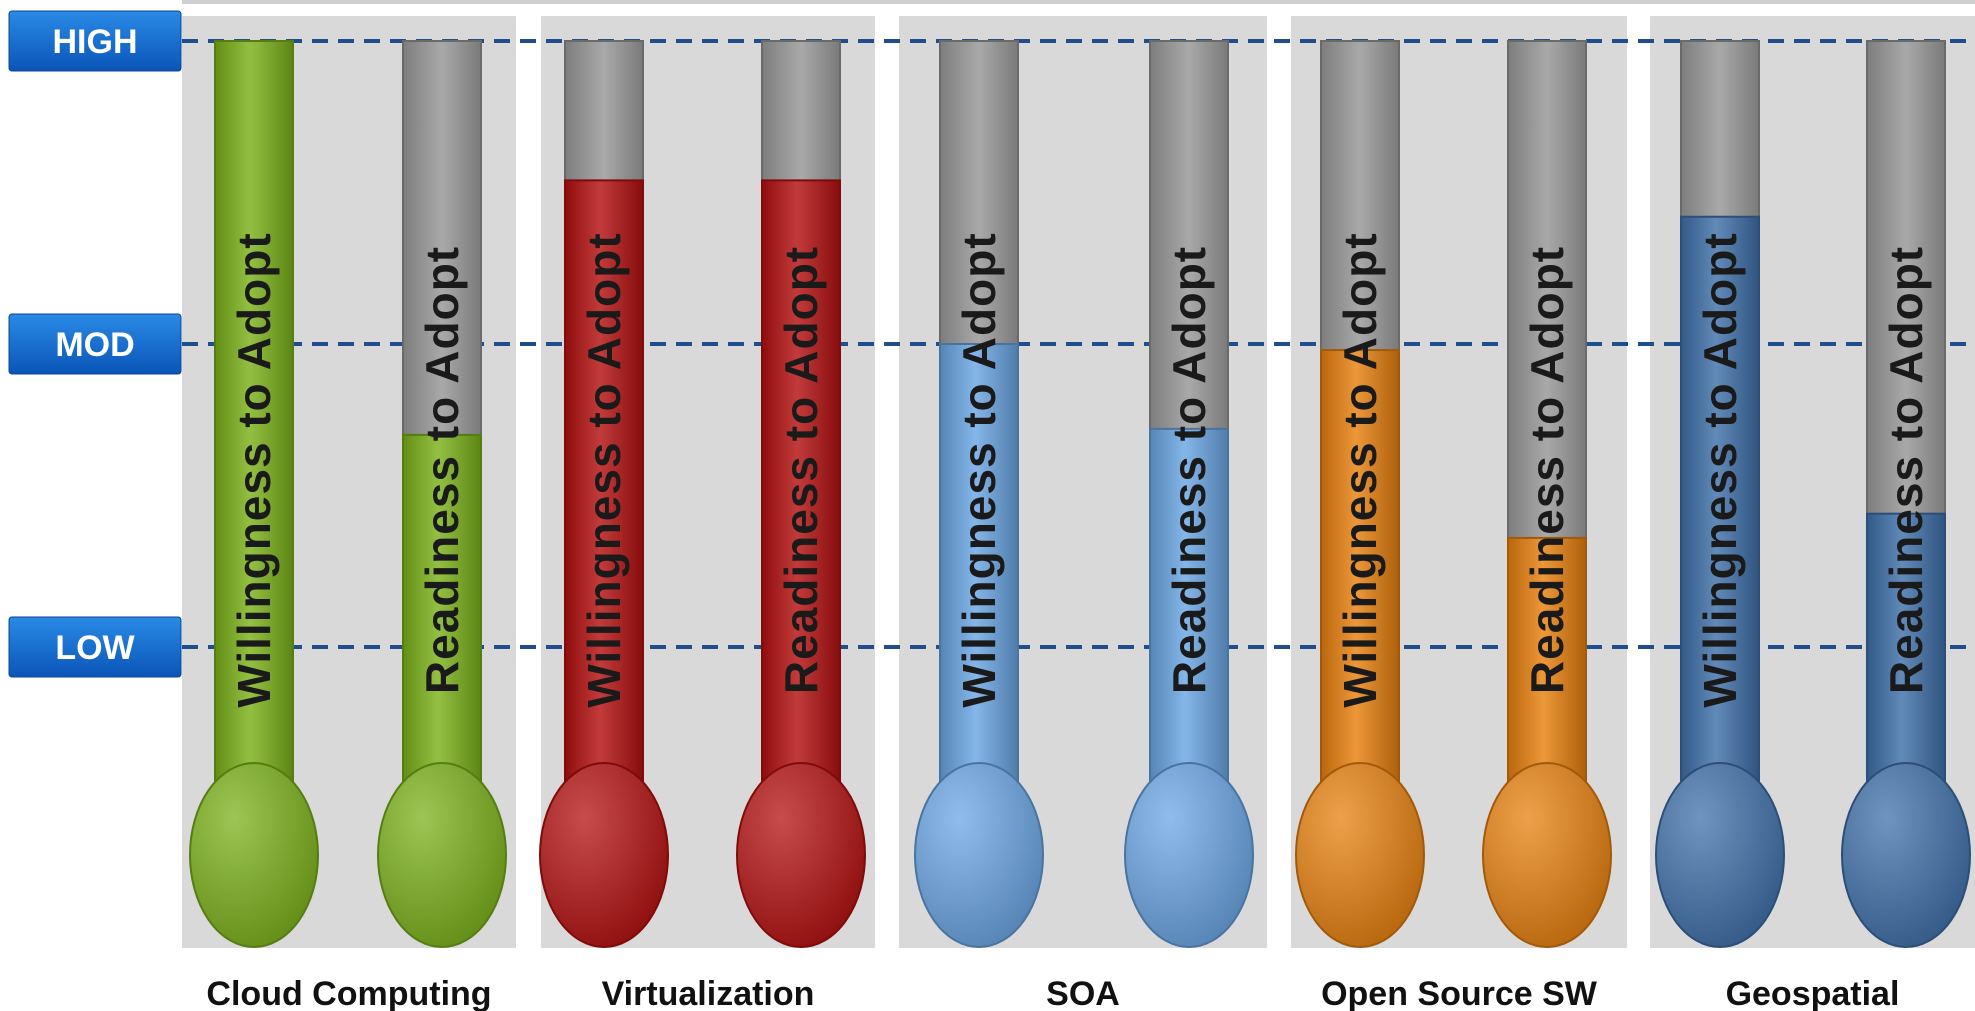 This screenshot has width=1975, height=1011. What do you see at coordinates (1459, 993) in the screenshot?
I see `category-label: Open Source SW` at bounding box center [1459, 993].